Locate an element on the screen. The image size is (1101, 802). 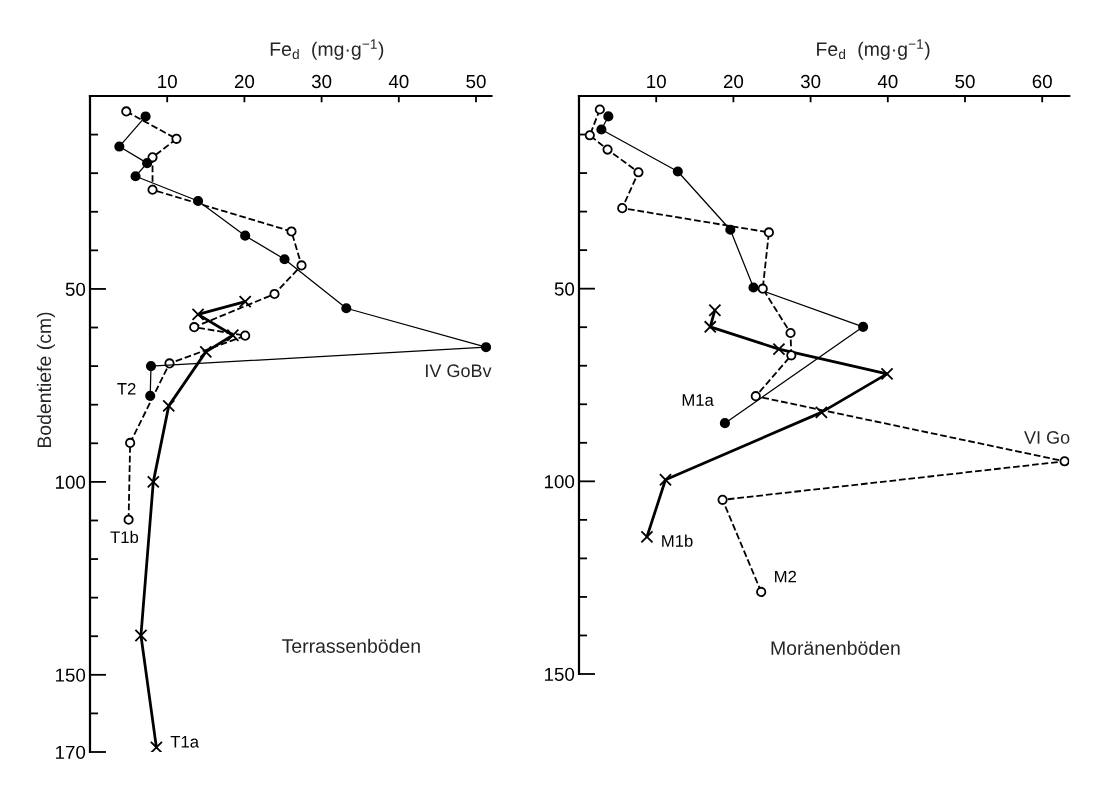
series-label: M2 is located at coordinates (786, 576).